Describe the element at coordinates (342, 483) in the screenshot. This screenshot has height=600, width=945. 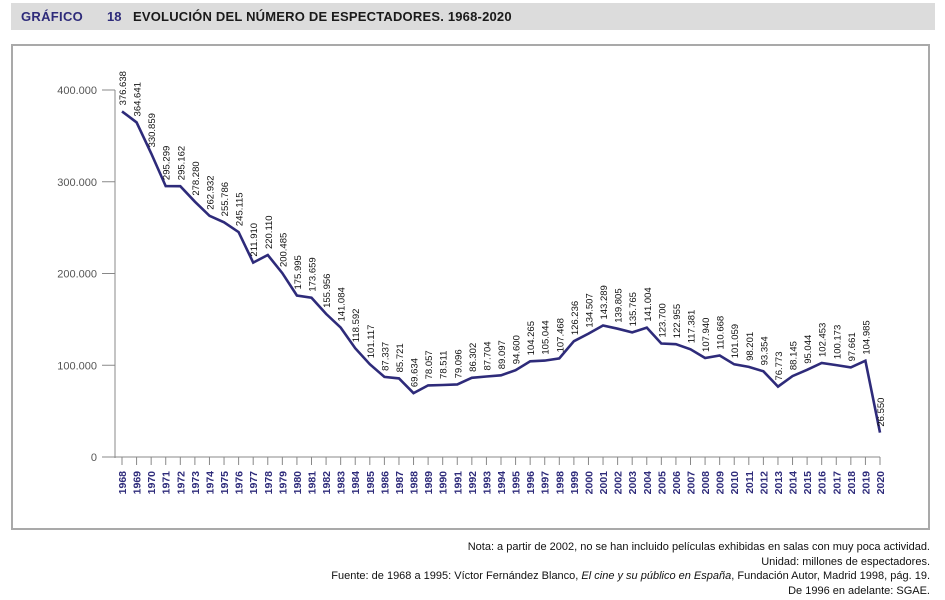
I see `x-tick-label: 1983` at that location.